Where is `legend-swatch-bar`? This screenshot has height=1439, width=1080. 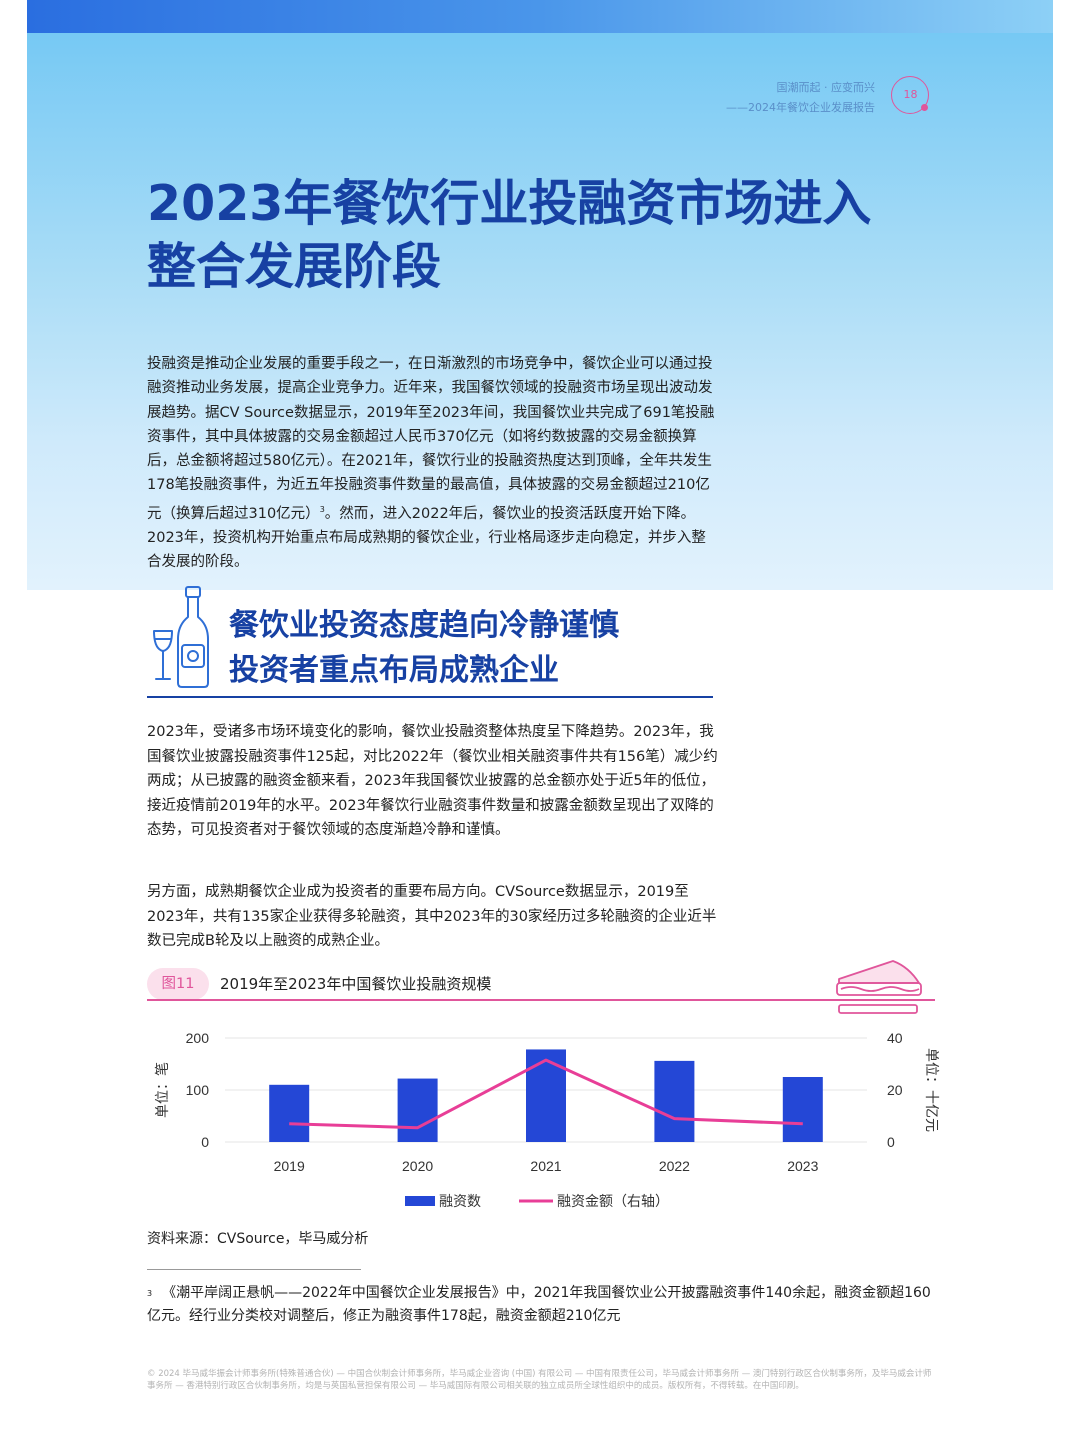
legend-swatch-bar is located at coordinates (420, 1201).